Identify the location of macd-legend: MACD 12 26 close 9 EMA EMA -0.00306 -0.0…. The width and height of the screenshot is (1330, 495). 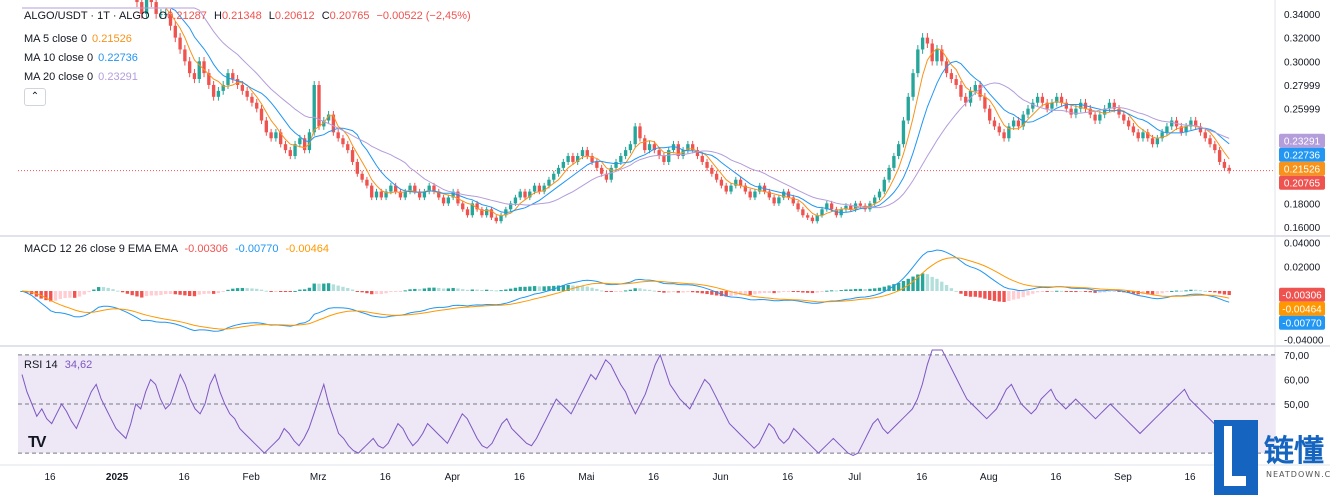
(176, 249).